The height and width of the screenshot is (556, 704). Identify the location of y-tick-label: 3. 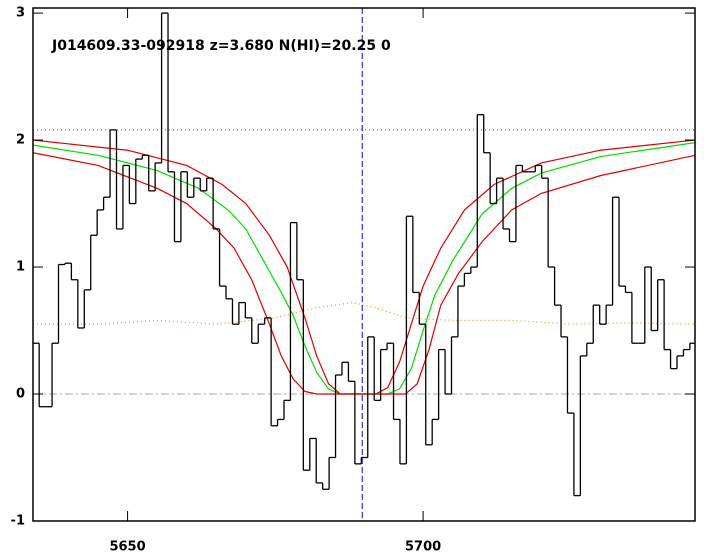
(20, 13).